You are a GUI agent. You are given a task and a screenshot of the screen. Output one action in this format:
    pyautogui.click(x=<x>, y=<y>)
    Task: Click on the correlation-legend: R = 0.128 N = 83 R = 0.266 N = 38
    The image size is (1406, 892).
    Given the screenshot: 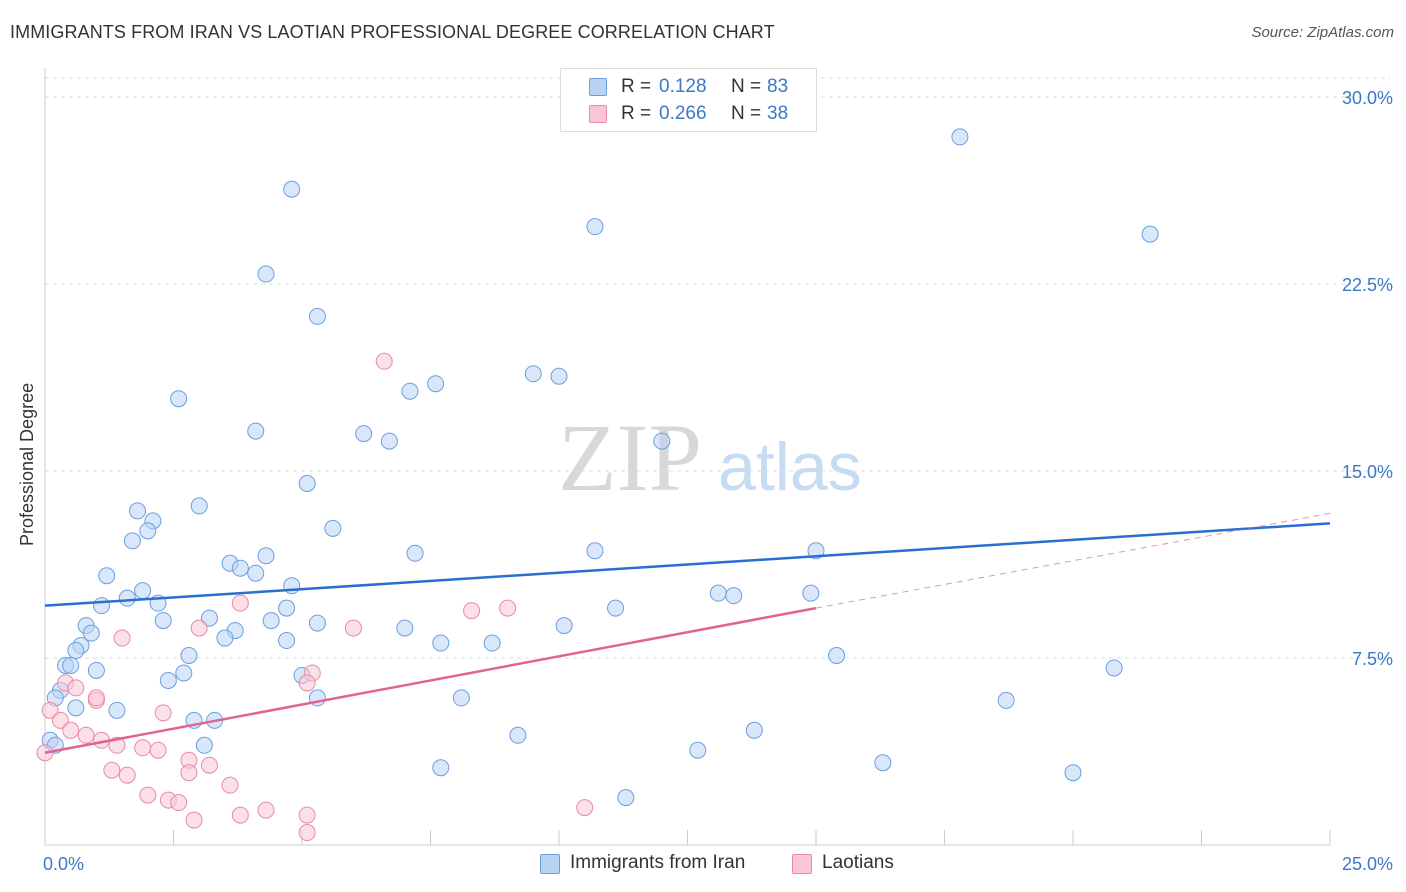 What is the action you would take?
    pyautogui.click(x=688, y=100)
    